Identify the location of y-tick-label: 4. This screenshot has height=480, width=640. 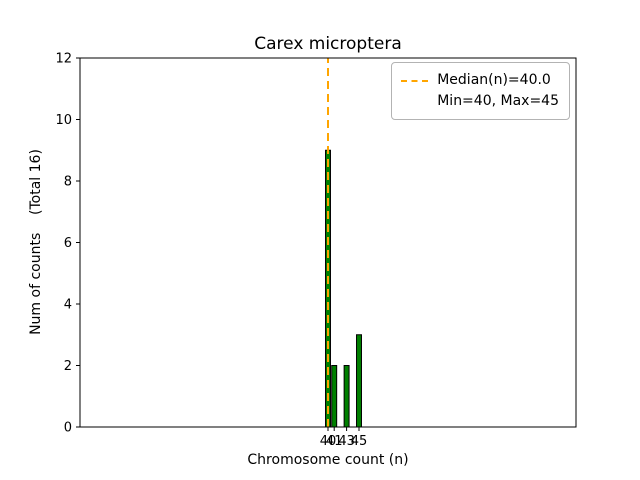
(68, 305).